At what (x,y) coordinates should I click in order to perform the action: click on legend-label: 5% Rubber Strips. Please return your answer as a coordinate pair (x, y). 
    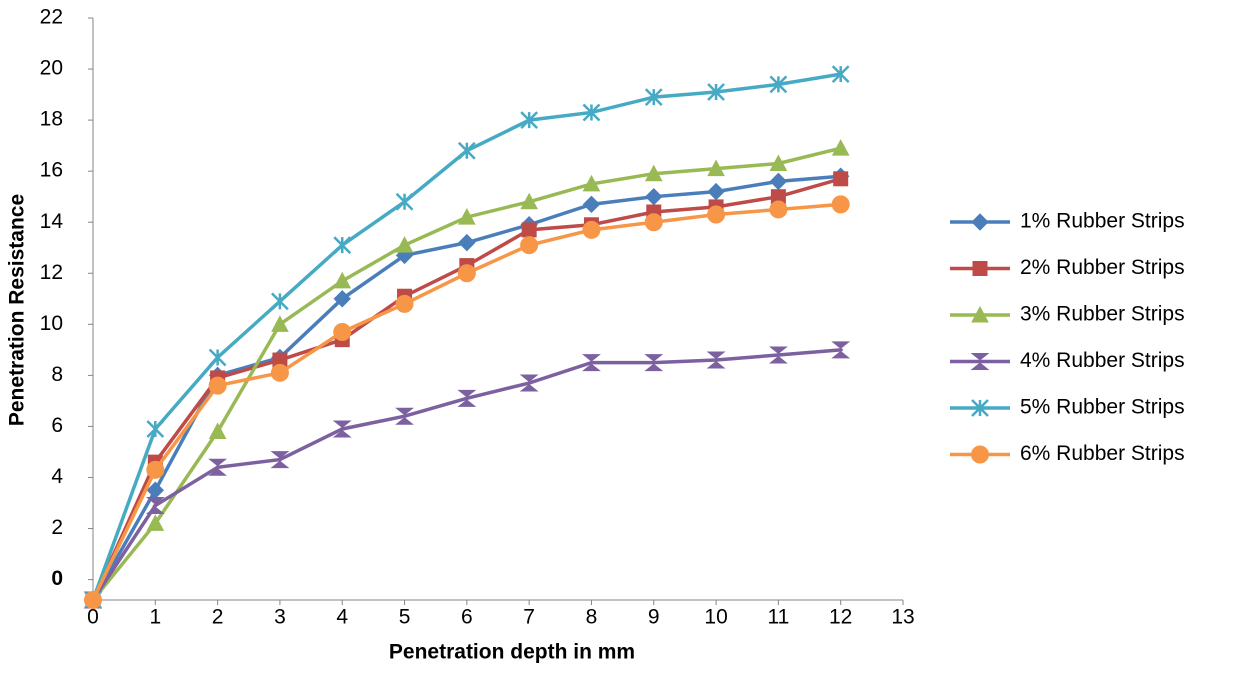
    Looking at the image, I should click on (1102, 407).